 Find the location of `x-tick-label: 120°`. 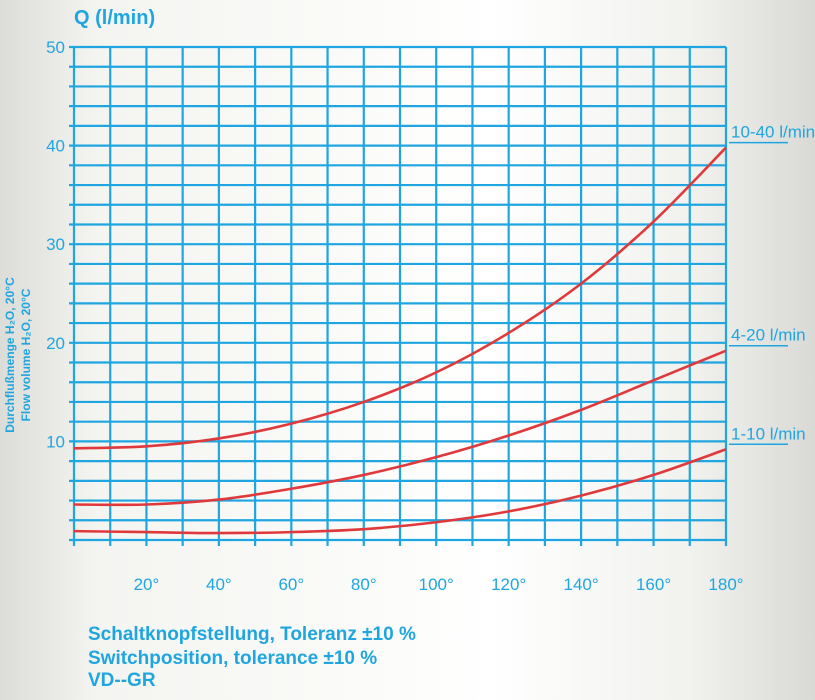

x-tick-label: 120° is located at coordinates (508, 584).